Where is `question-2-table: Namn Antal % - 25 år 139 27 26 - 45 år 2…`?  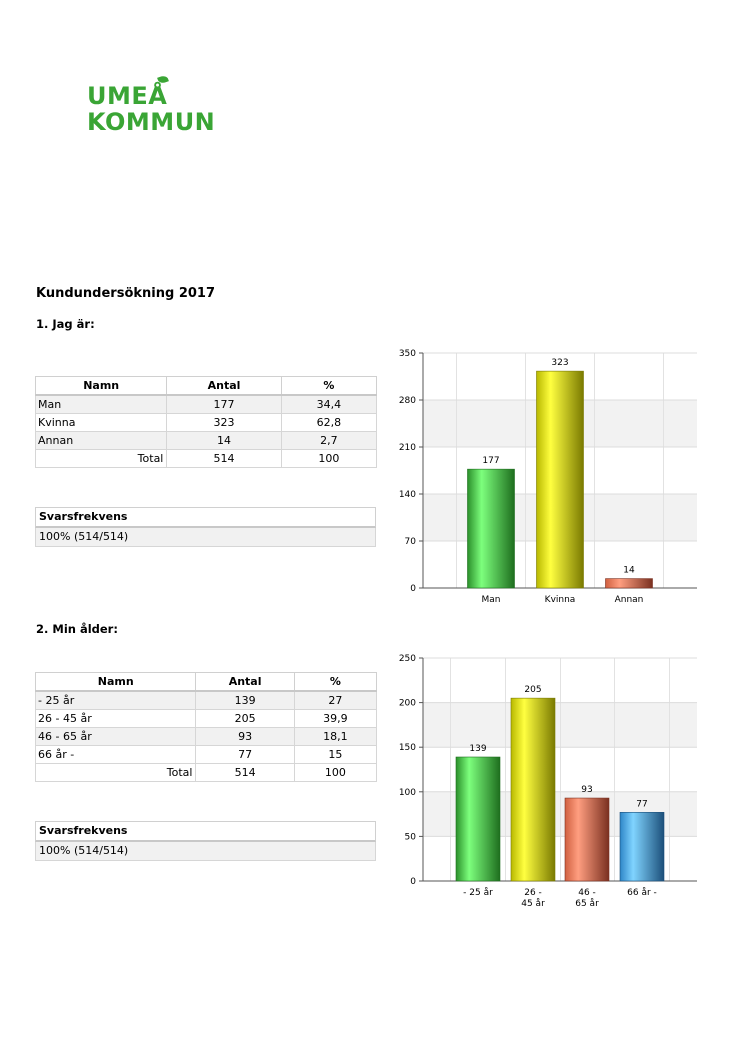 question-2-table: Namn Antal % - 25 år 139 27 26 - 45 år 2… is located at coordinates (206, 727).